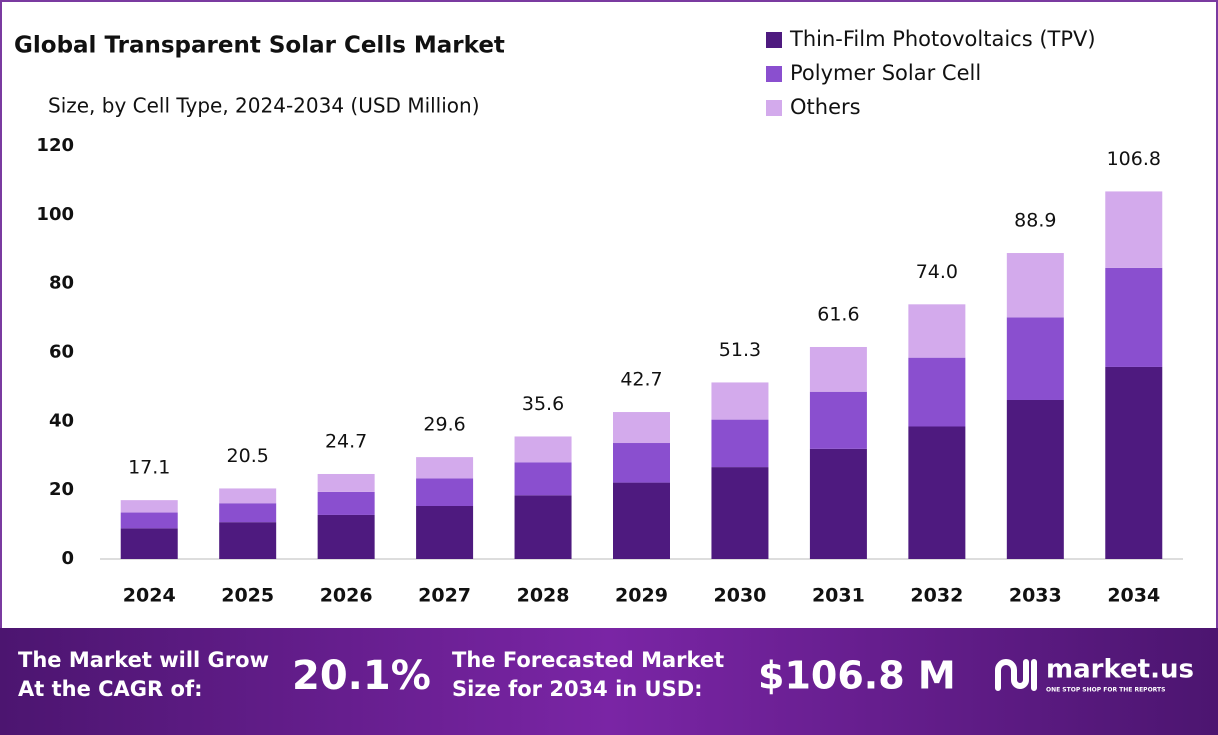 The height and width of the screenshot is (735, 1218). What do you see at coordinates (825, 107) in the screenshot?
I see `legend-label: Others` at bounding box center [825, 107].